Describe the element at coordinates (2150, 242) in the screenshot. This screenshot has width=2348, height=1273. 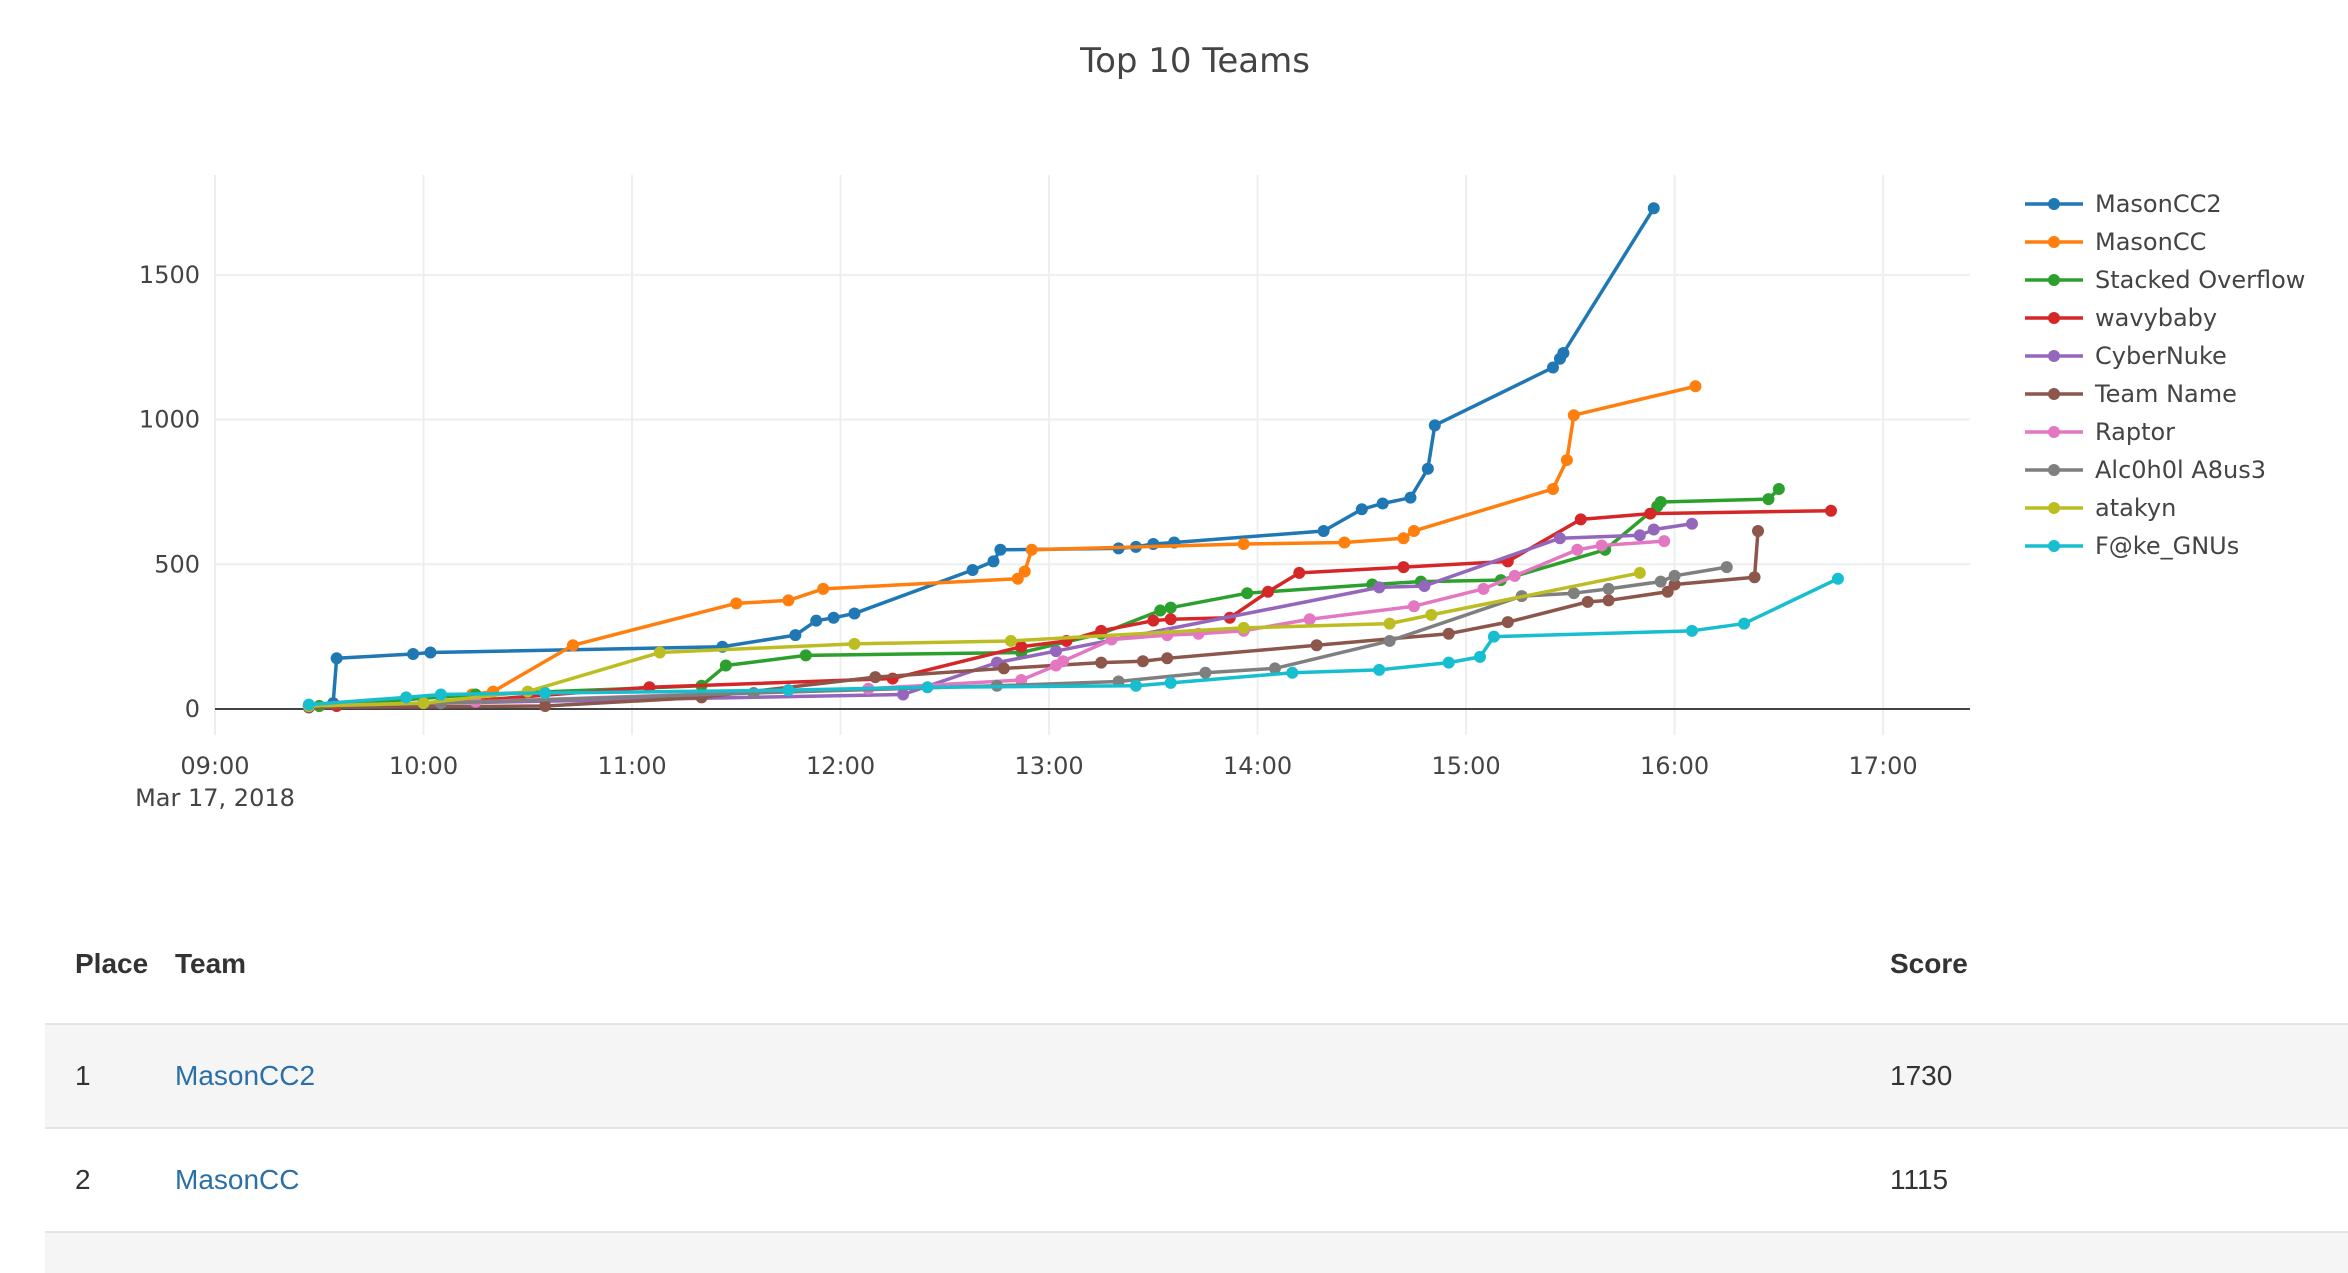
I see `legend-label: MasonCC` at that location.